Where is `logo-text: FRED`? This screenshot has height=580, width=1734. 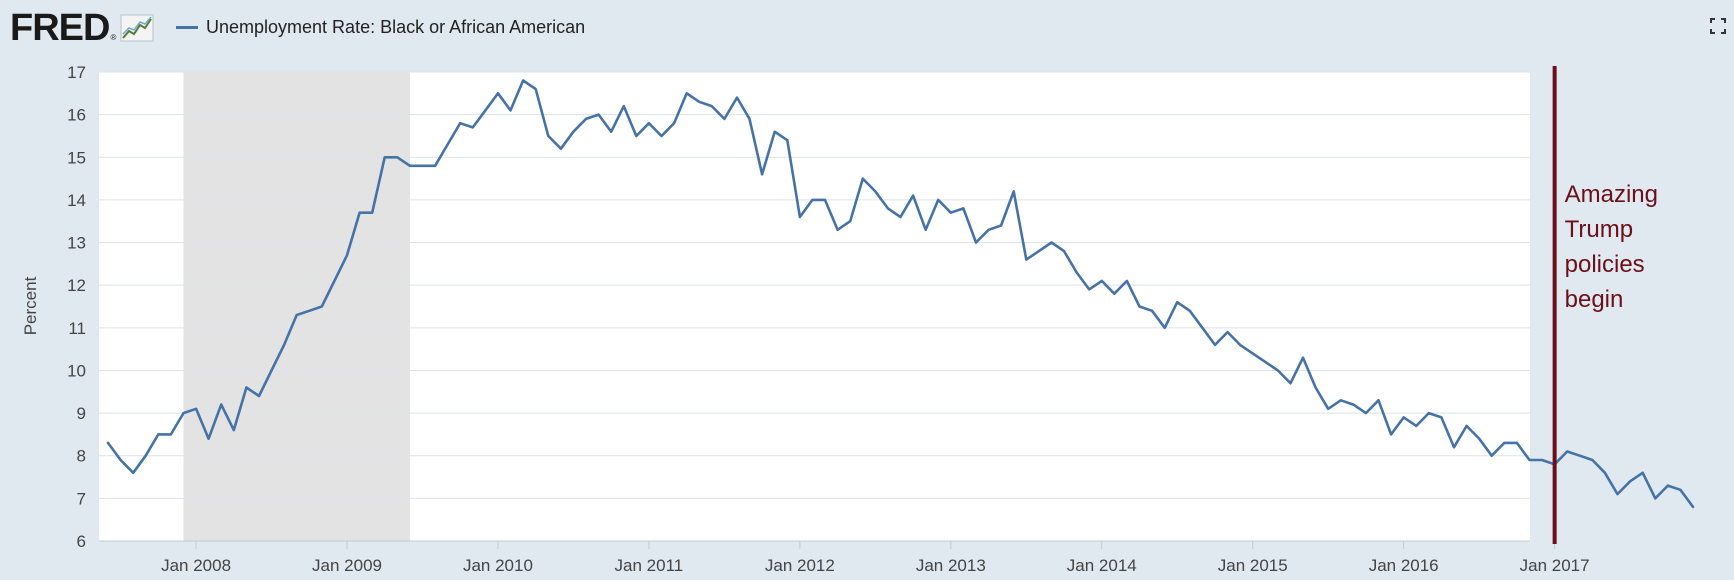 logo-text: FRED is located at coordinates (60, 28).